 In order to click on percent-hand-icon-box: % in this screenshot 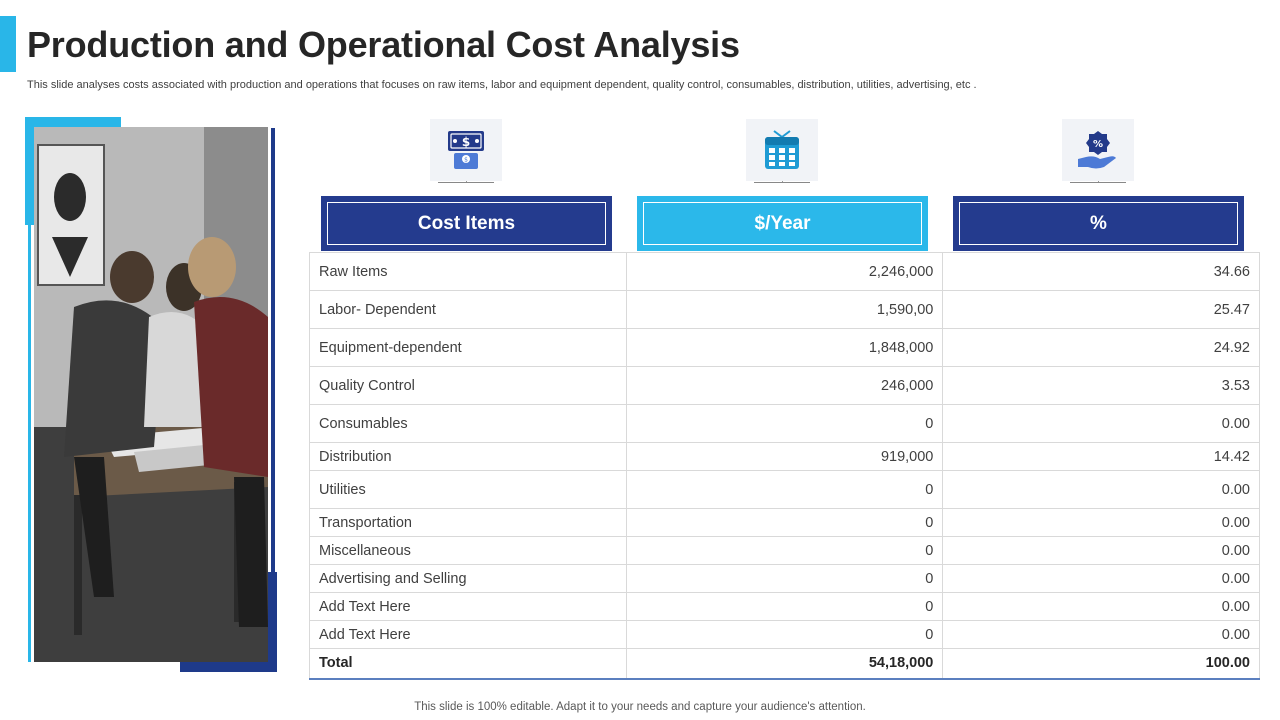, I will do `click(1098, 150)`.